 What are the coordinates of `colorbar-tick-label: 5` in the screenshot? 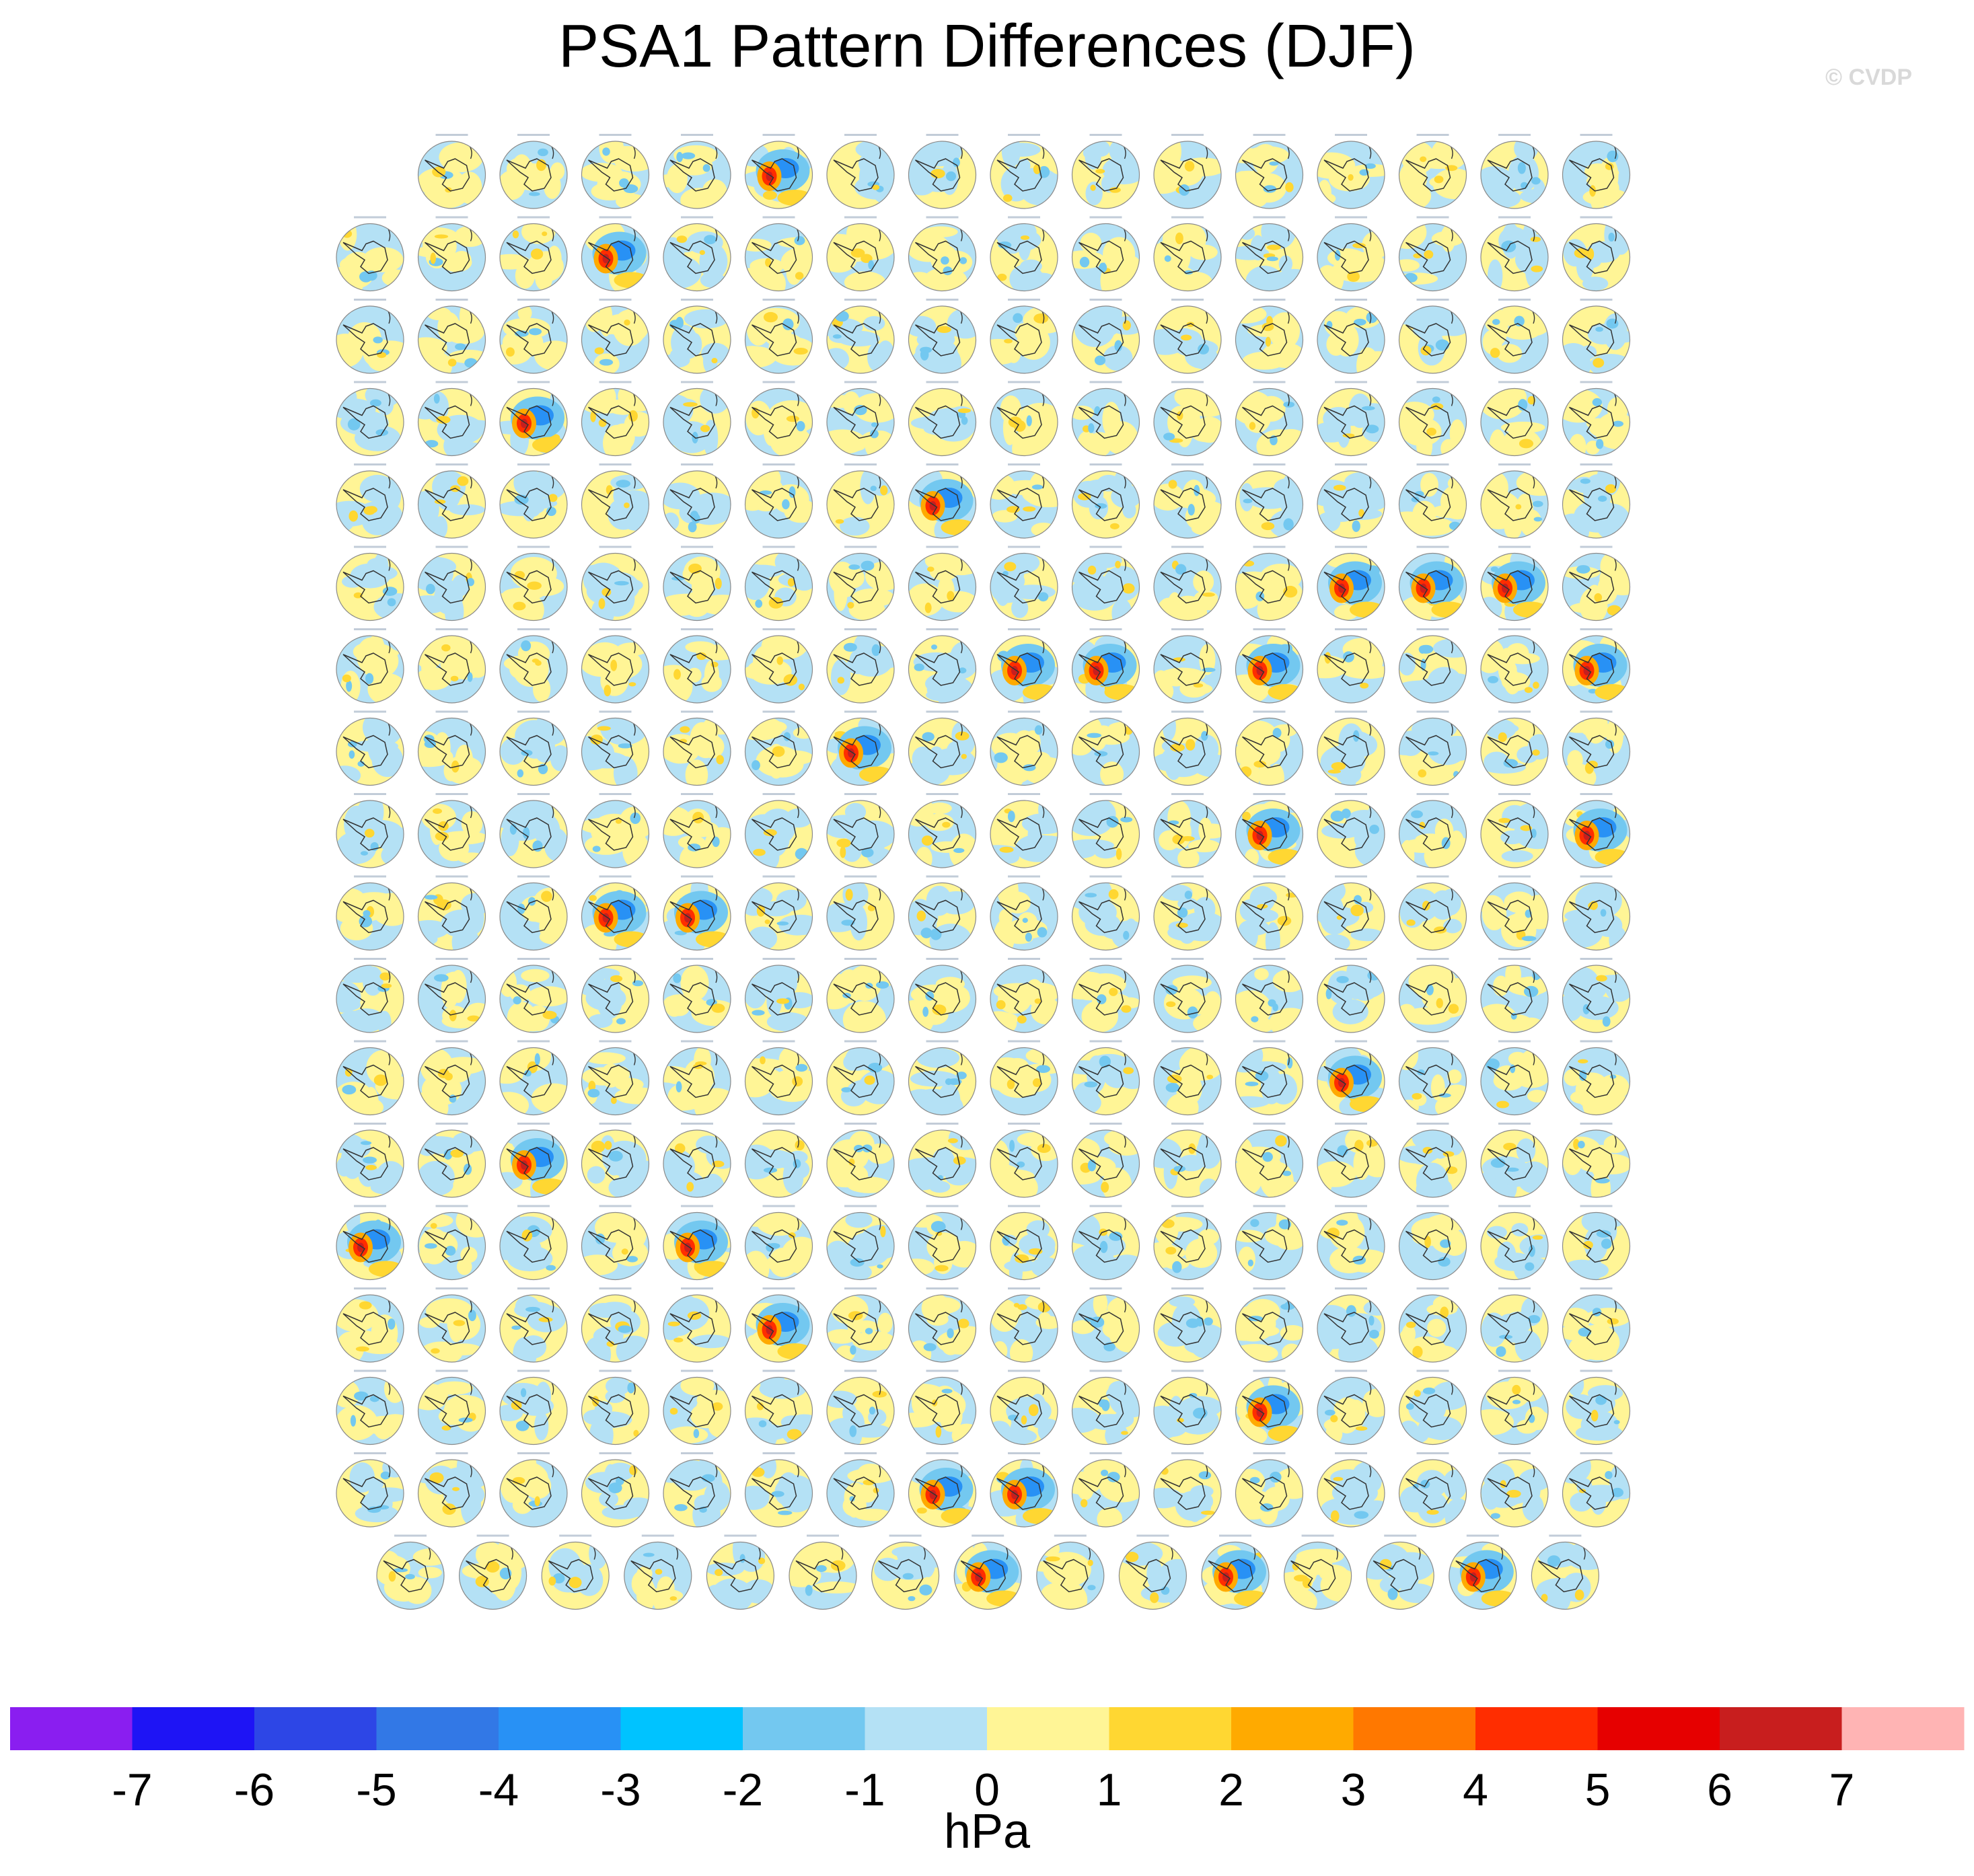 It's located at (1598, 1790).